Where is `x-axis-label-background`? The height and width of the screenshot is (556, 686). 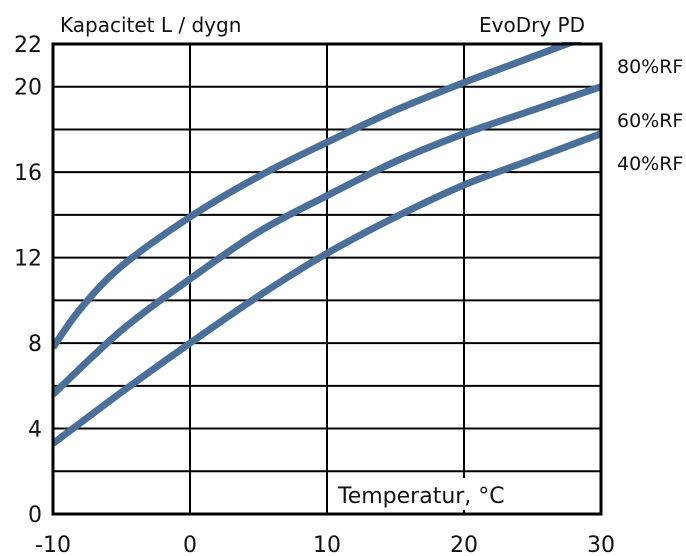 x-axis-label-background is located at coordinates (427, 494).